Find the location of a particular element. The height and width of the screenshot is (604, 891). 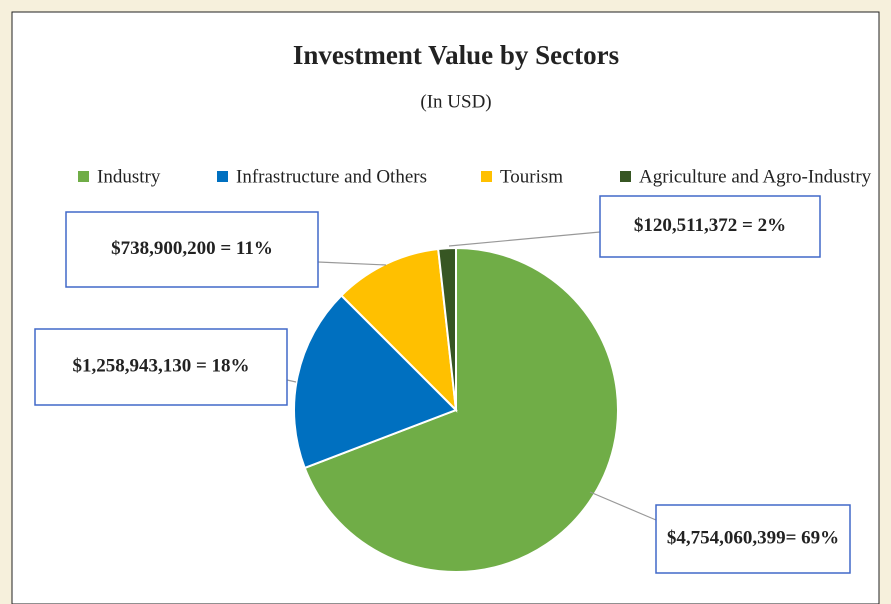

data-label: $120,511,372 = 2% is located at coordinates (710, 225).